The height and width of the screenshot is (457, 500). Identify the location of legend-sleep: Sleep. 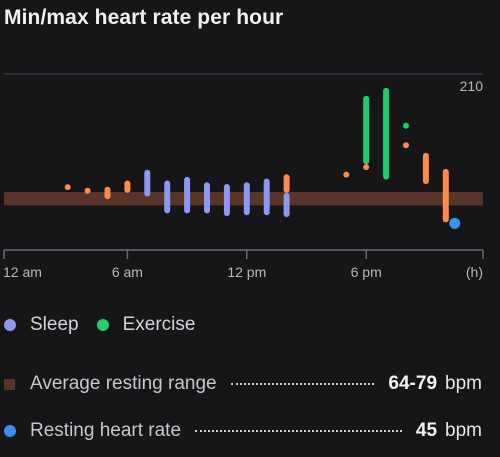
(41, 325).